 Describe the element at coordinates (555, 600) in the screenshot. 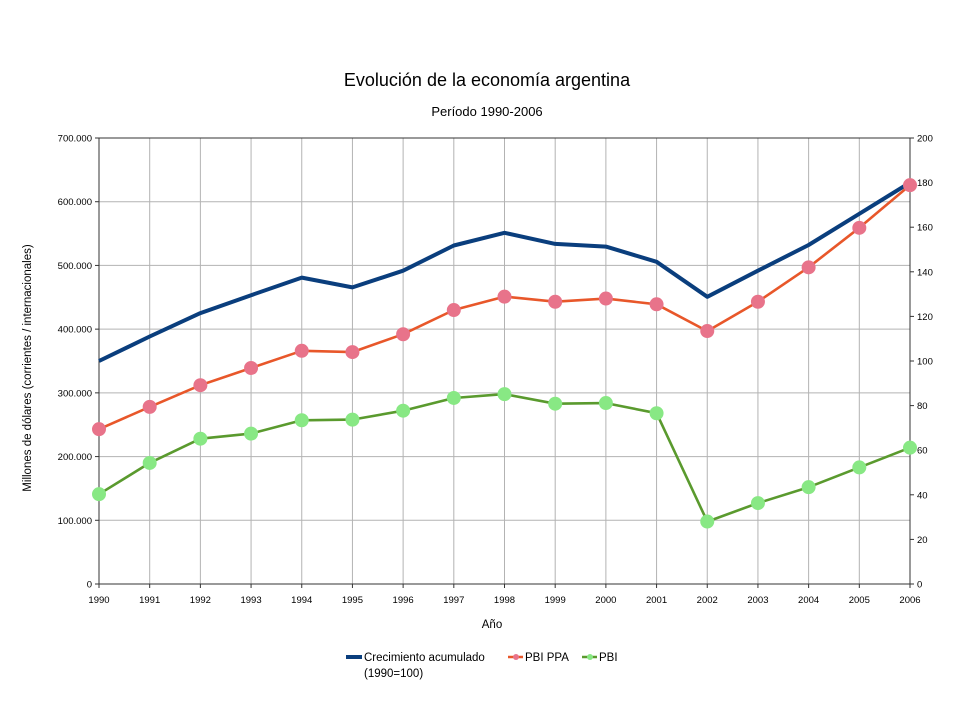

I see `x-tick-label: 1999` at that location.